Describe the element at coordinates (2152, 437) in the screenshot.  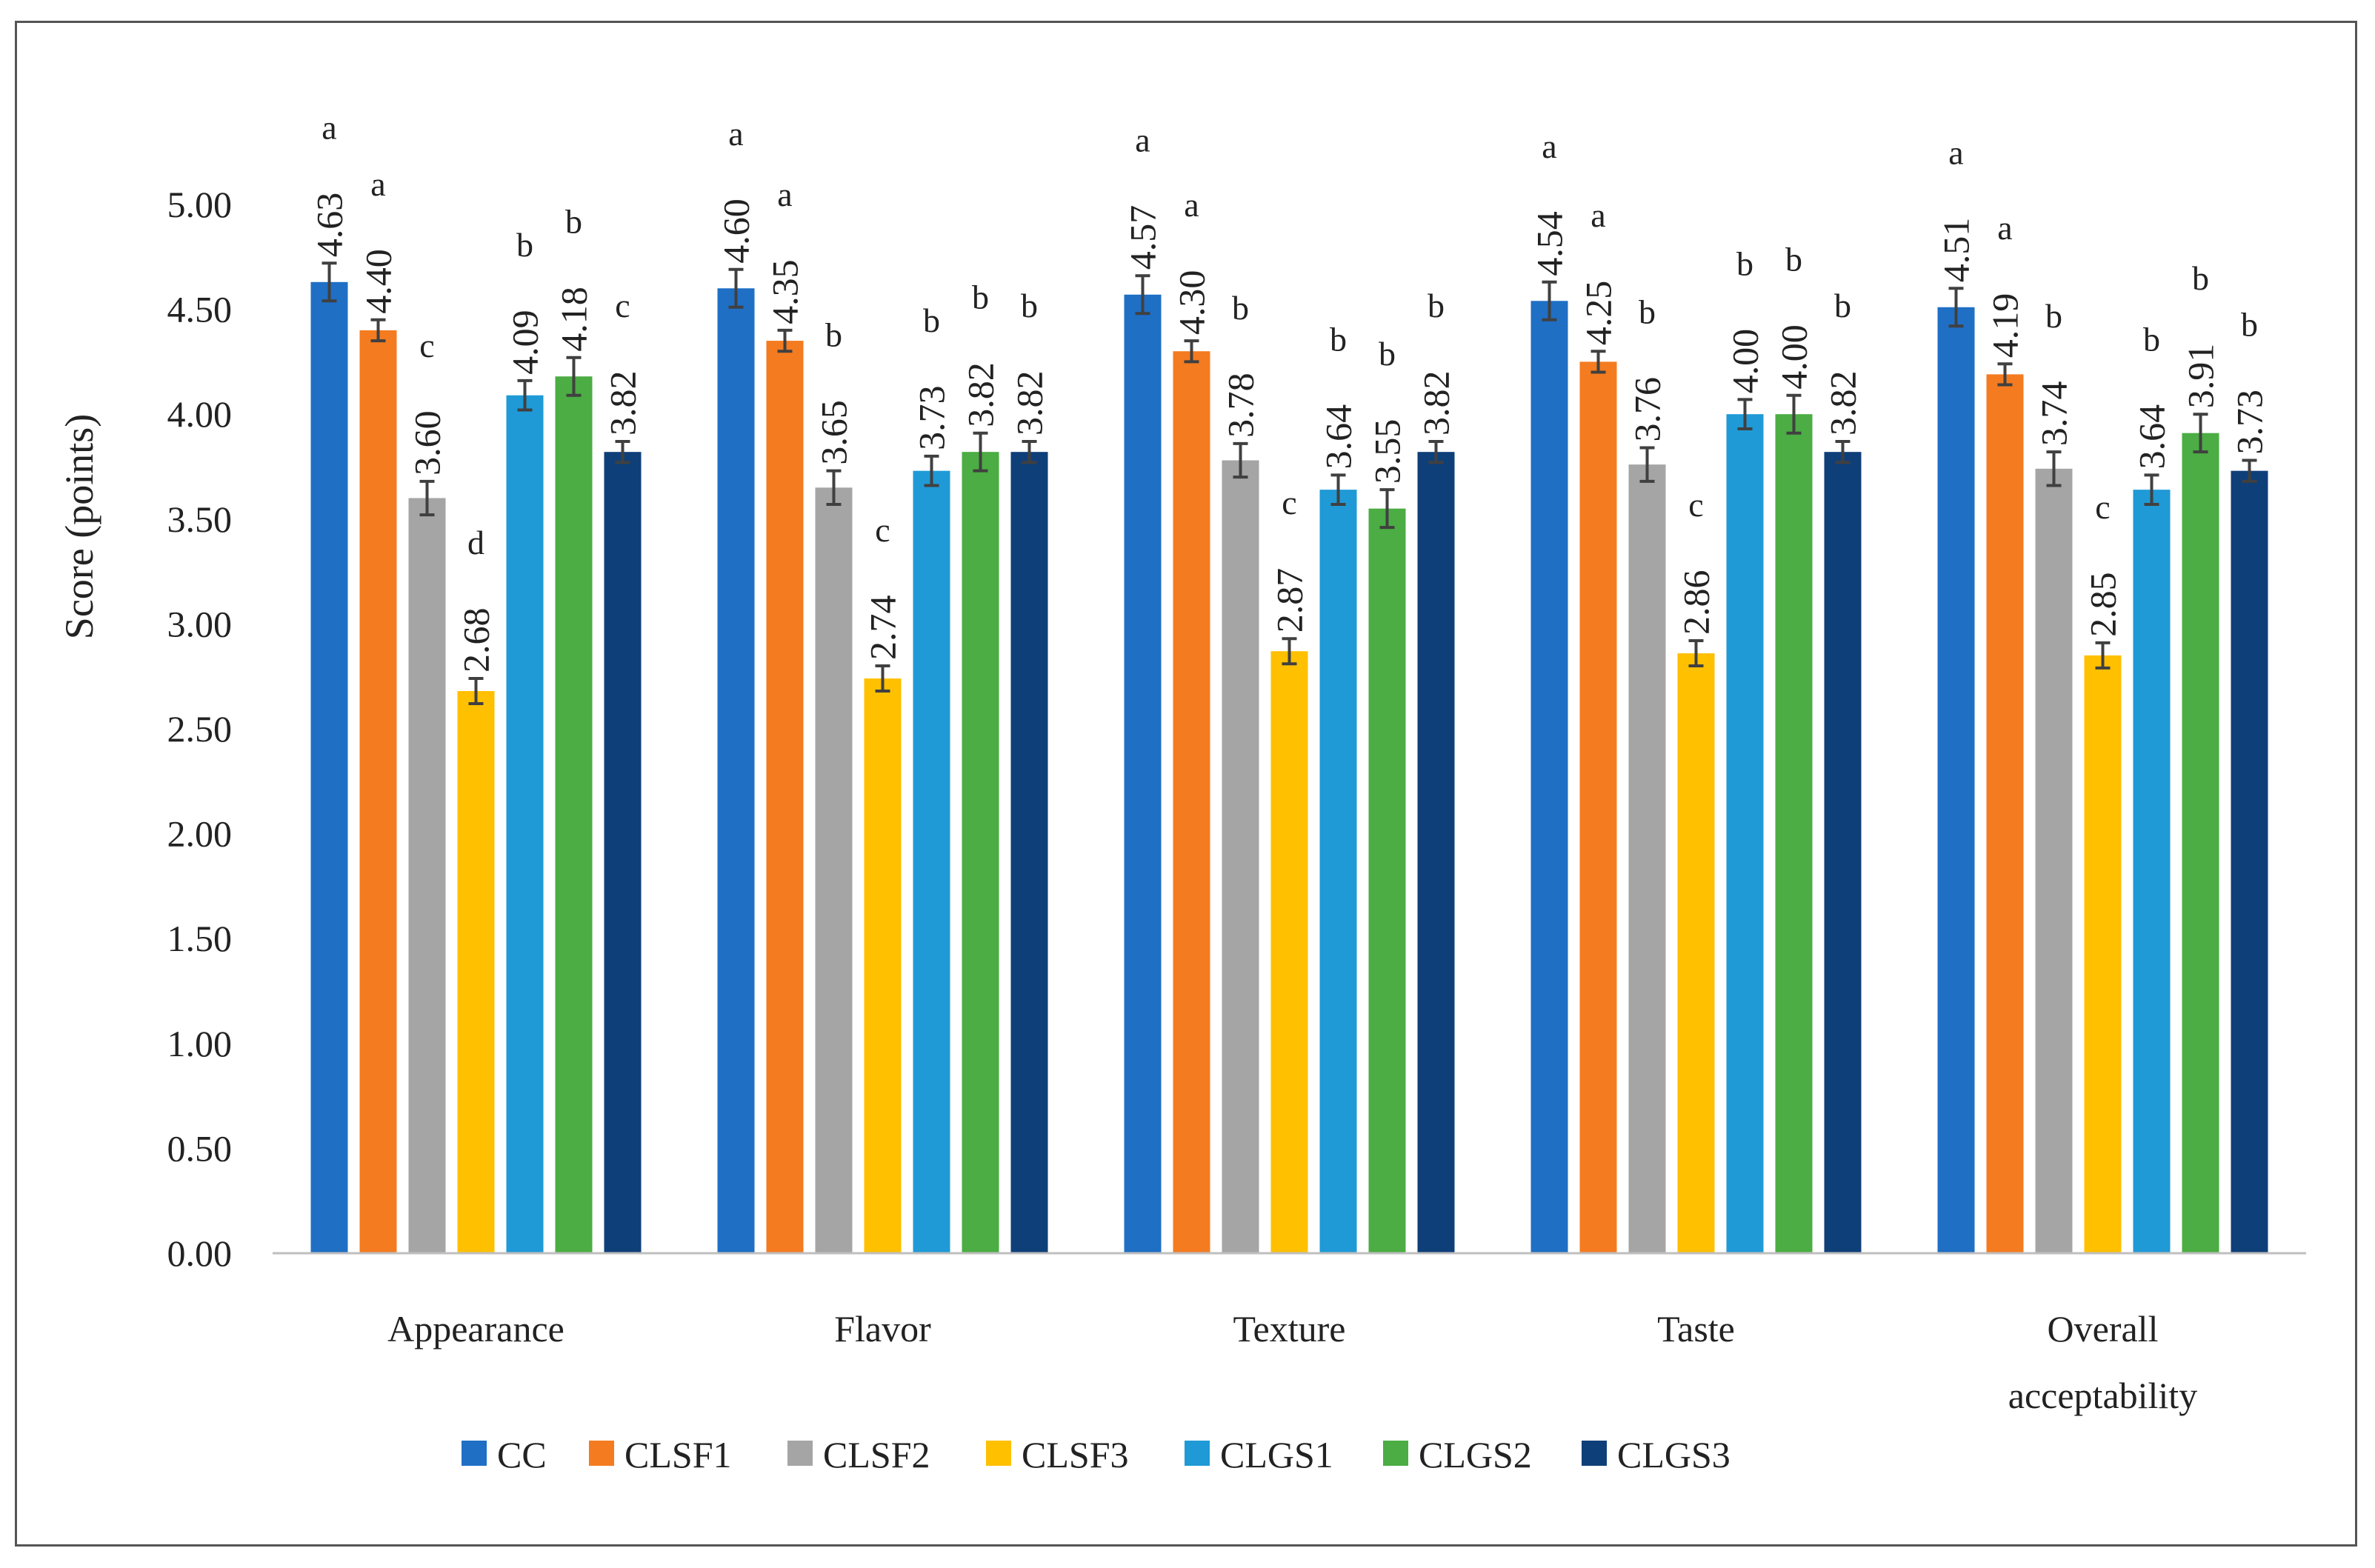
I see `data-label: 3.64` at that location.